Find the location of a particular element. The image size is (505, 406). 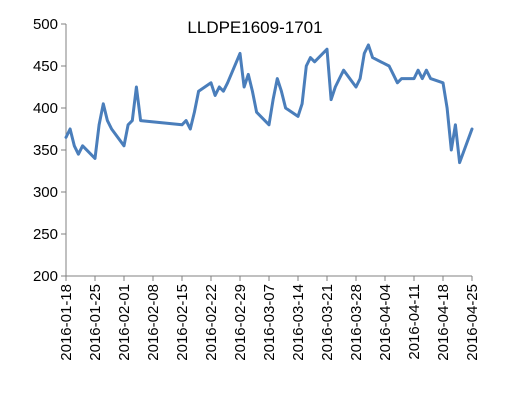

x-tick-label: 2016-01-25 is located at coordinates (95, 322).